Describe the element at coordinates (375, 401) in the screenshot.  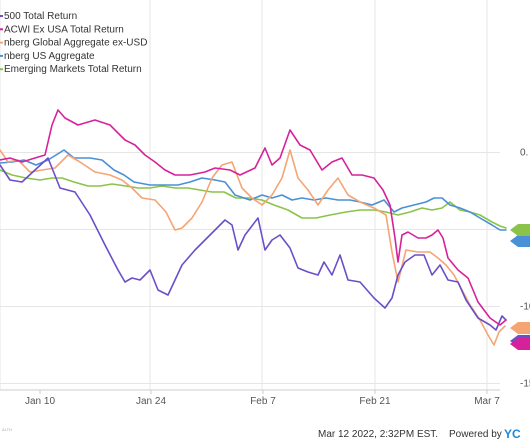
I see `x-tick-label: Feb 21` at that location.